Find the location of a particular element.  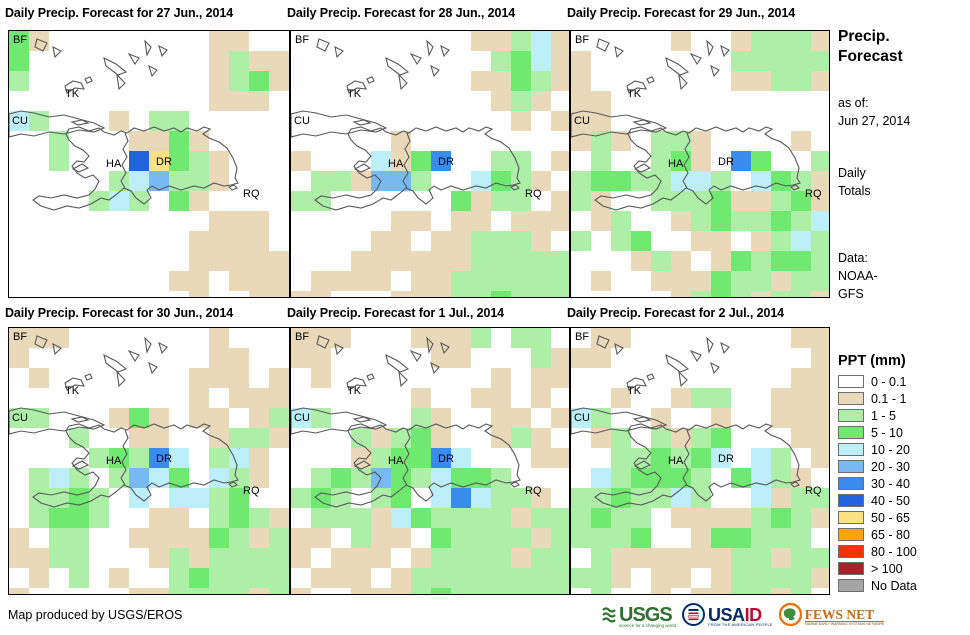

data-source-block: Data: NOAA- GFS is located at coordinates (858, 276).